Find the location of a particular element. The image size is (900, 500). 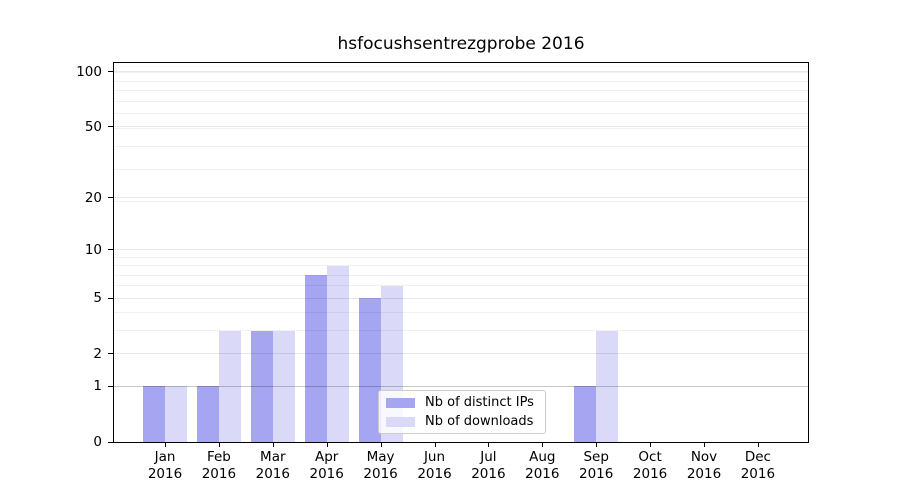

legend-label-downloads: Nb of downloads is located at coordinates (479, 421).